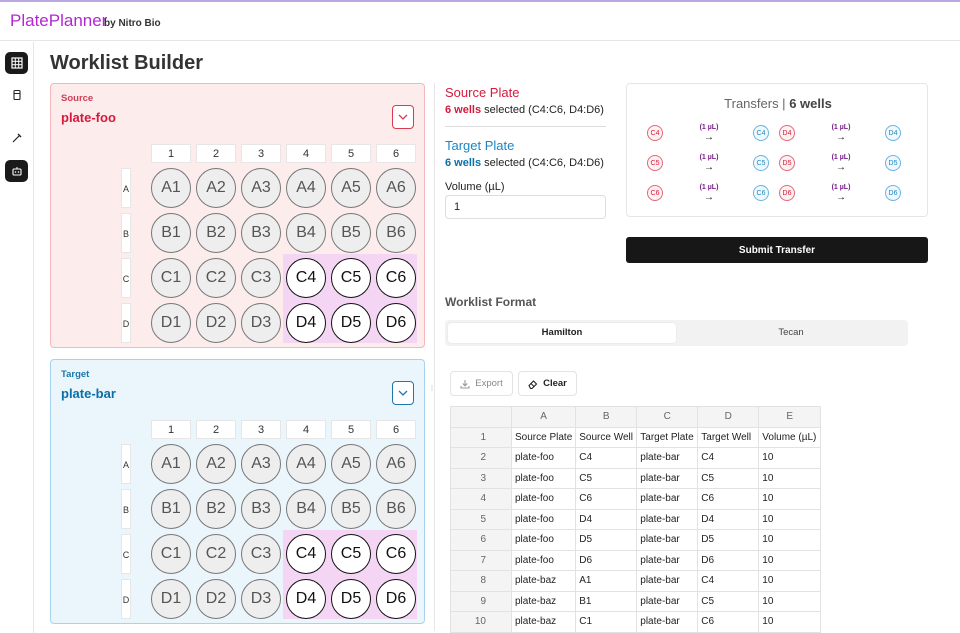  I want to click on source-column-header: 4, so click(306, 153).